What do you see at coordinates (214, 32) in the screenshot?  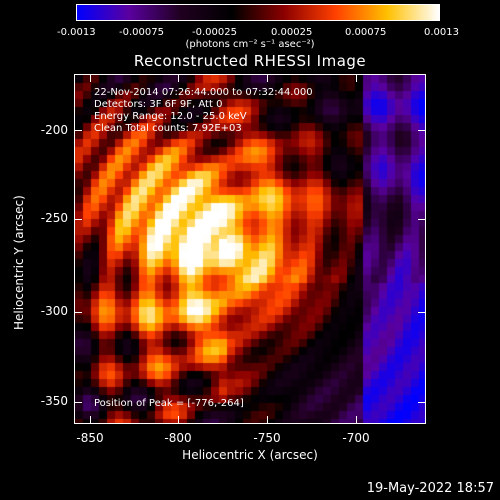 I see `colorbar-tick-label: -0.00025` at bounding box center [214, 32].